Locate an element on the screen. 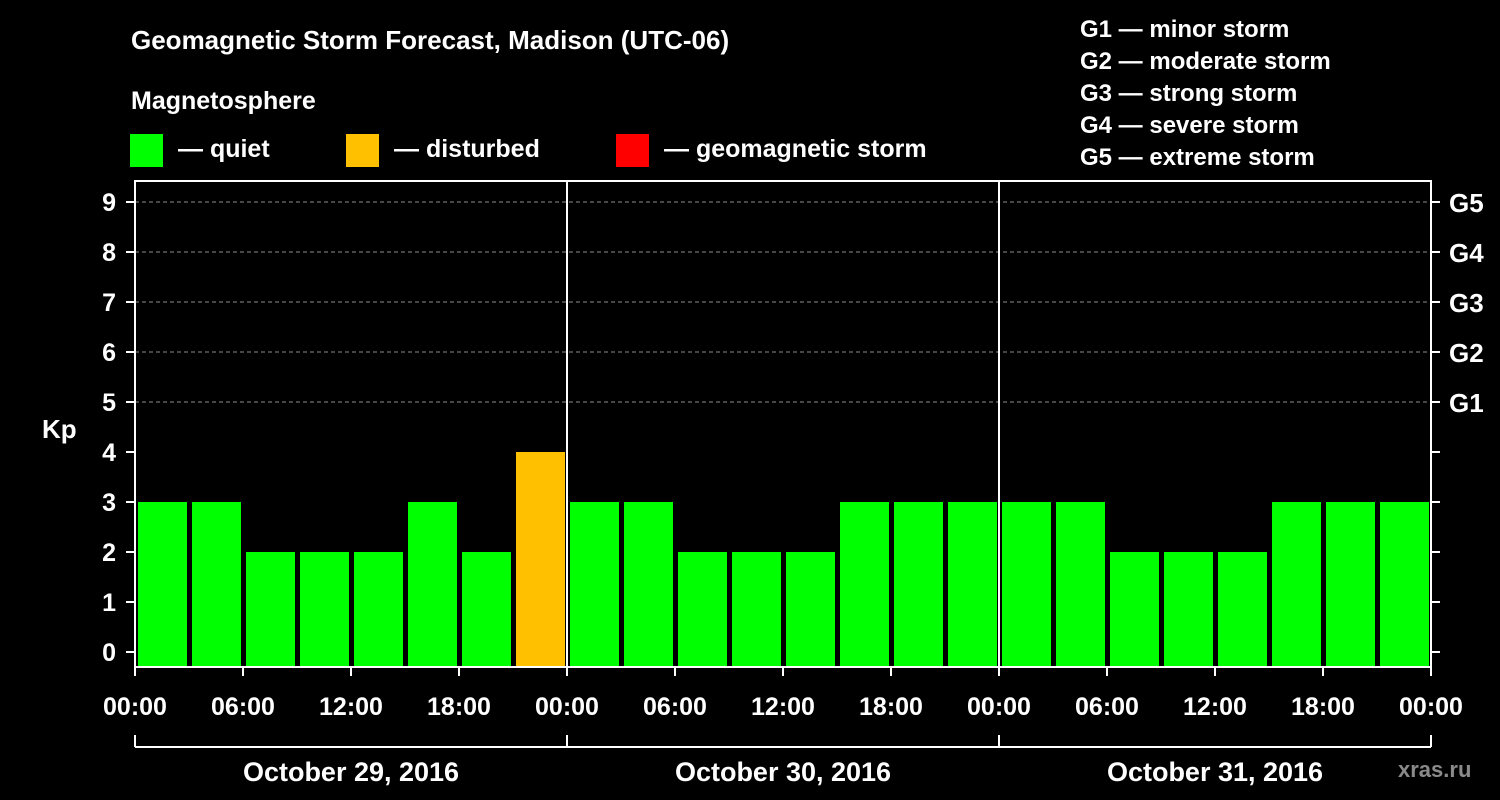 The image size is (1500, 800). y-tick-label-6: 6 is located at coordinates (109, 353).